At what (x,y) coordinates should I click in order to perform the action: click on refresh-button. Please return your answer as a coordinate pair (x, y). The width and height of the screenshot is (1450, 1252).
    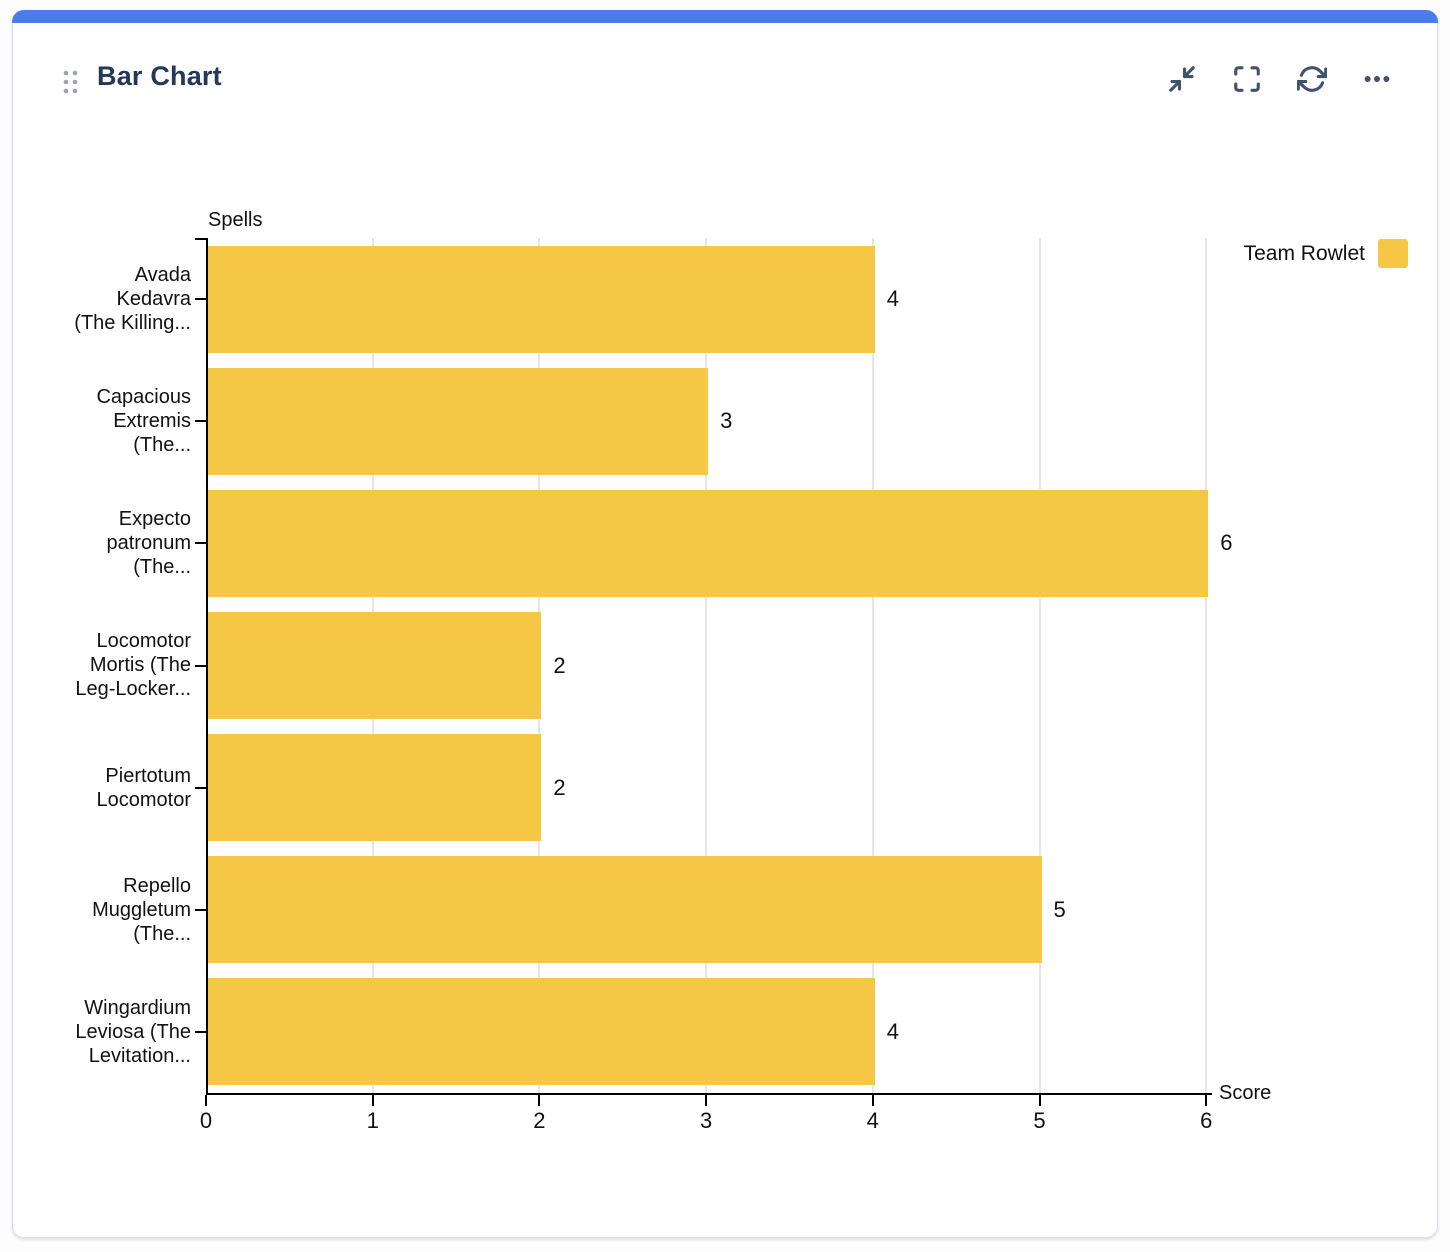
    Looking at the image, I should click on (1312, 79).